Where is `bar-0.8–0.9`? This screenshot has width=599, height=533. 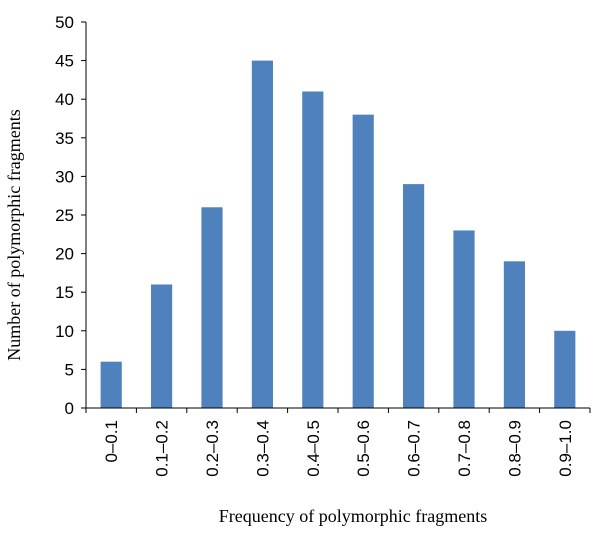
bar-0.8–0.9 is located at coordinates (514, 334).